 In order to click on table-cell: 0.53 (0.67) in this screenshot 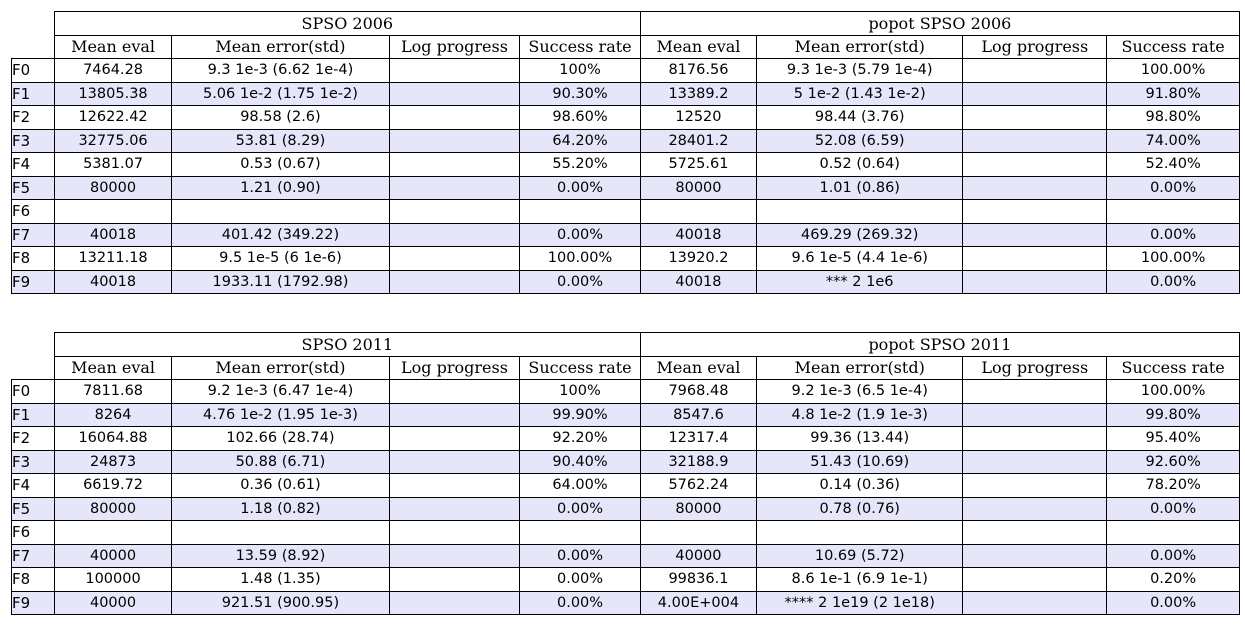, I will do `click(280, 164)`.